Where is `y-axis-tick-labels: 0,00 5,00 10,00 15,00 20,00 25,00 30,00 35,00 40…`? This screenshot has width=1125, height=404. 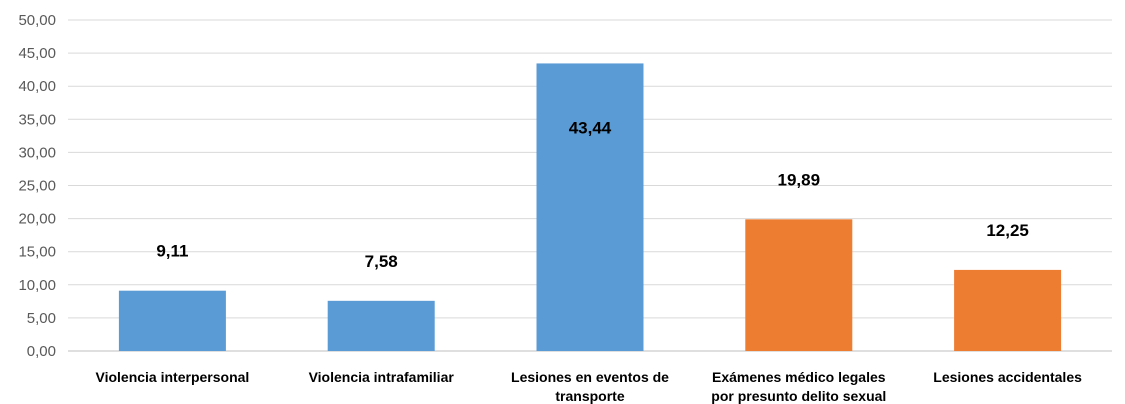
y-axis-tick-labels: 0,00 5,00 10,00 15,00 20,00 25,00 30,00 35,00 40… is located at coordinates (37, 186).